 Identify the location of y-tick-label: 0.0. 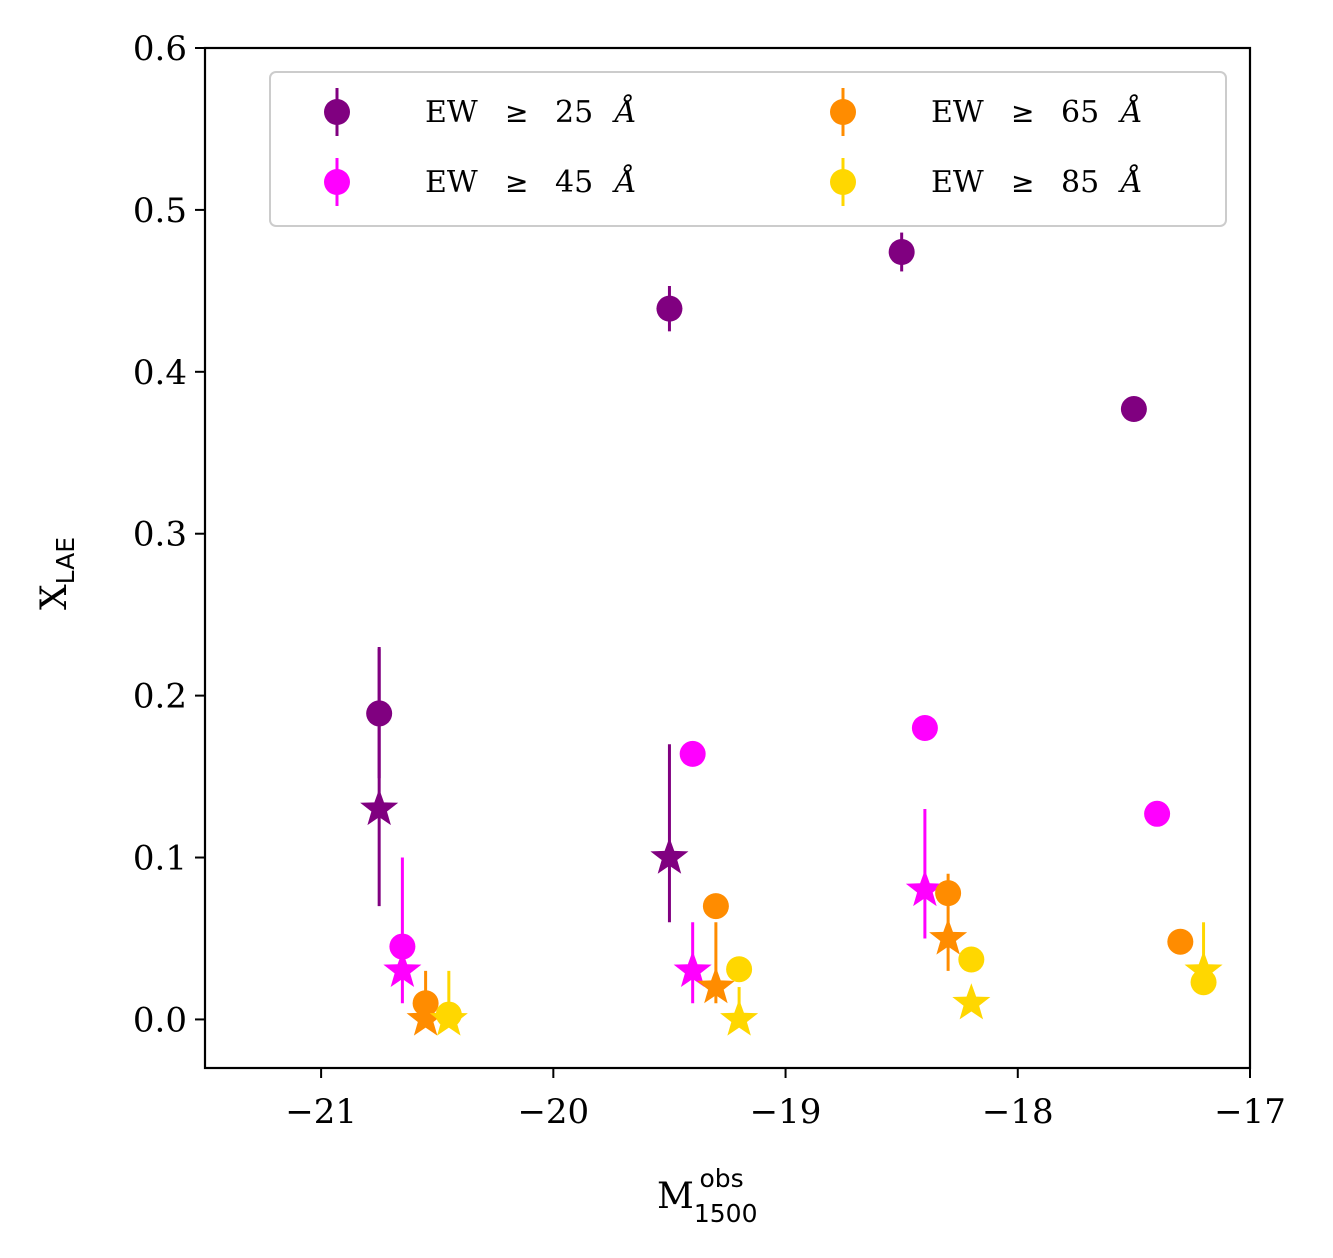
(160, 1020).